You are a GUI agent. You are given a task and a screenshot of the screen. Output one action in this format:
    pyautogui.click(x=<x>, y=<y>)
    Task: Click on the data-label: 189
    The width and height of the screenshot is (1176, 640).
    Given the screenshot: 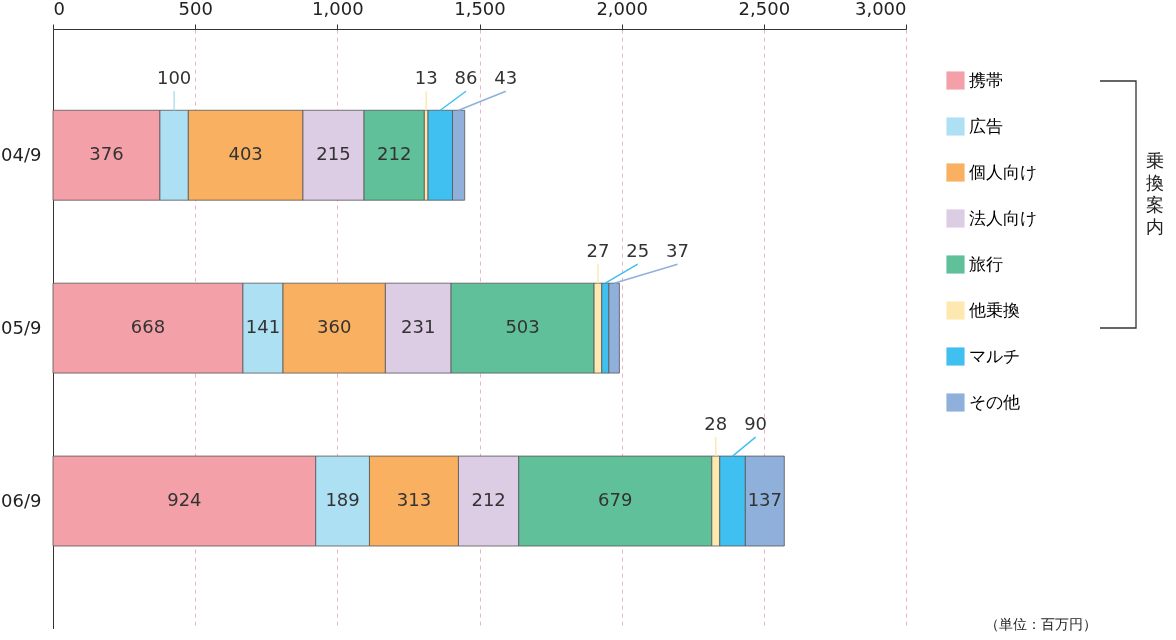 What is the action you would take?
    pyautogui.click(x=342, y=500)
    